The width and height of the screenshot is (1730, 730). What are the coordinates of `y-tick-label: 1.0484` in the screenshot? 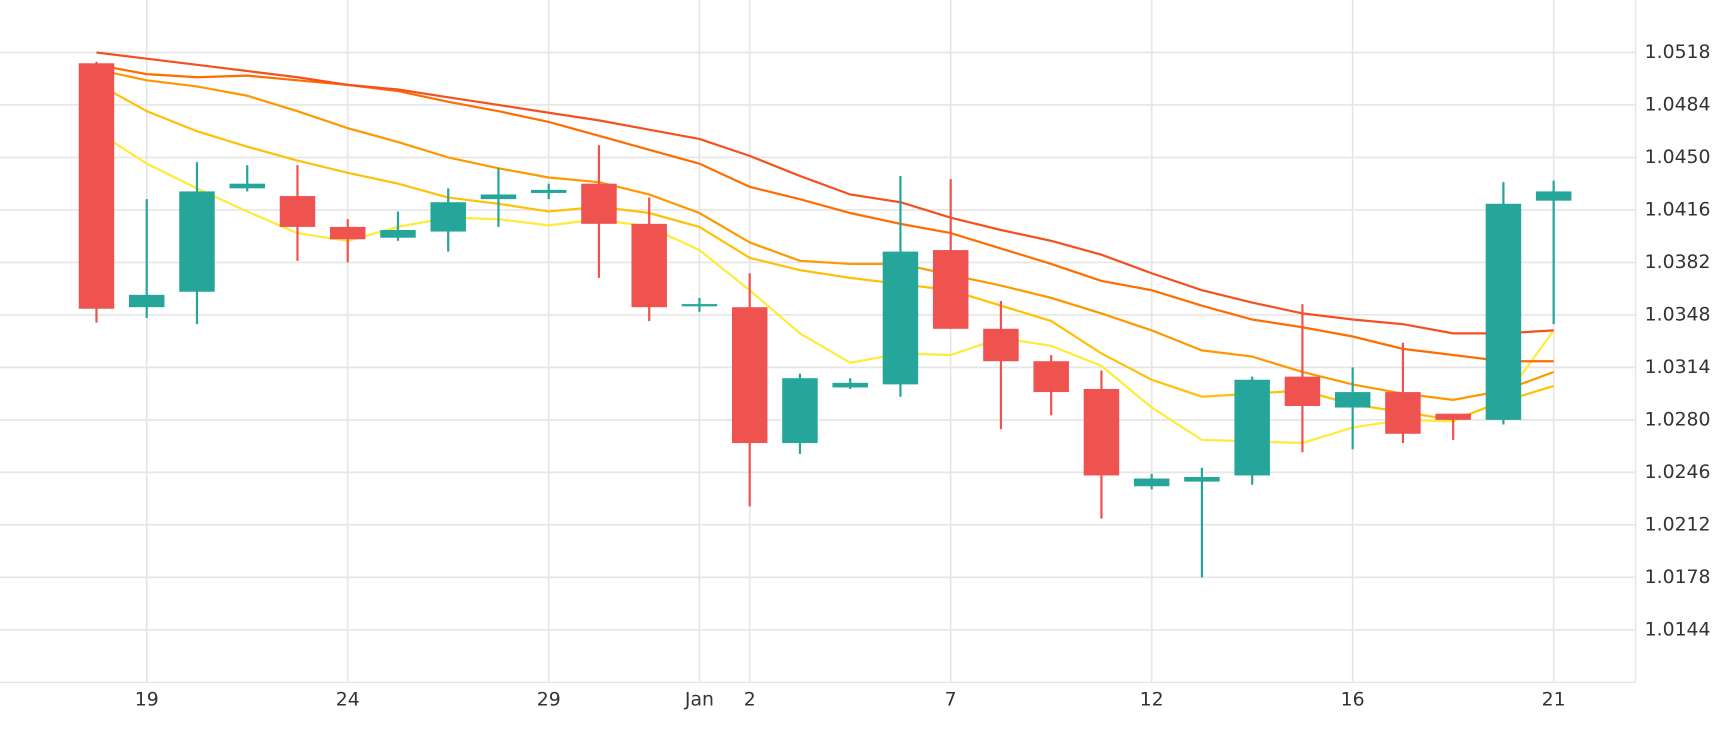 It's located at (1678, 104).